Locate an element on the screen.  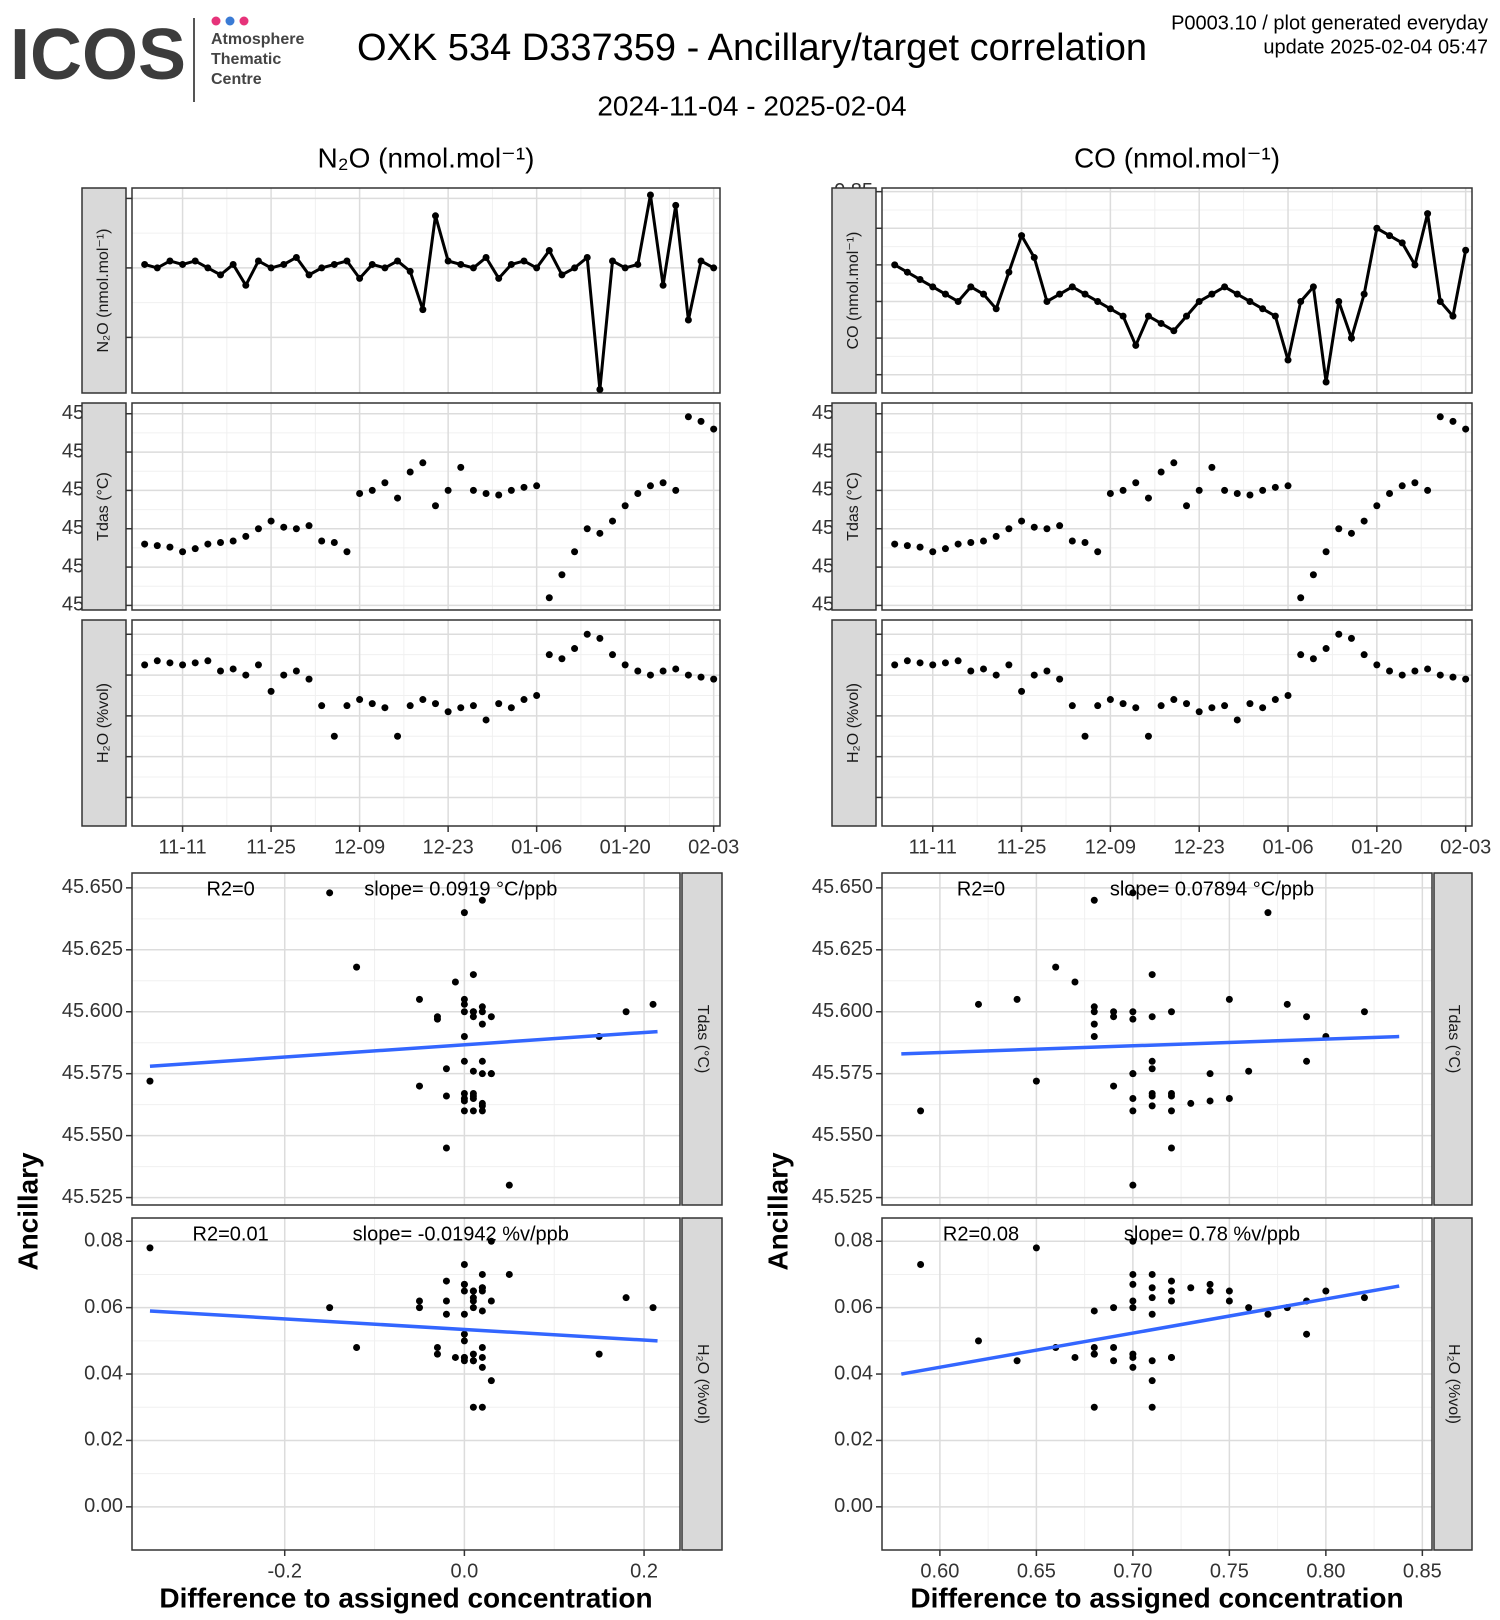
x-tick-label: 02-03 is located at coordinates (1465, 847).